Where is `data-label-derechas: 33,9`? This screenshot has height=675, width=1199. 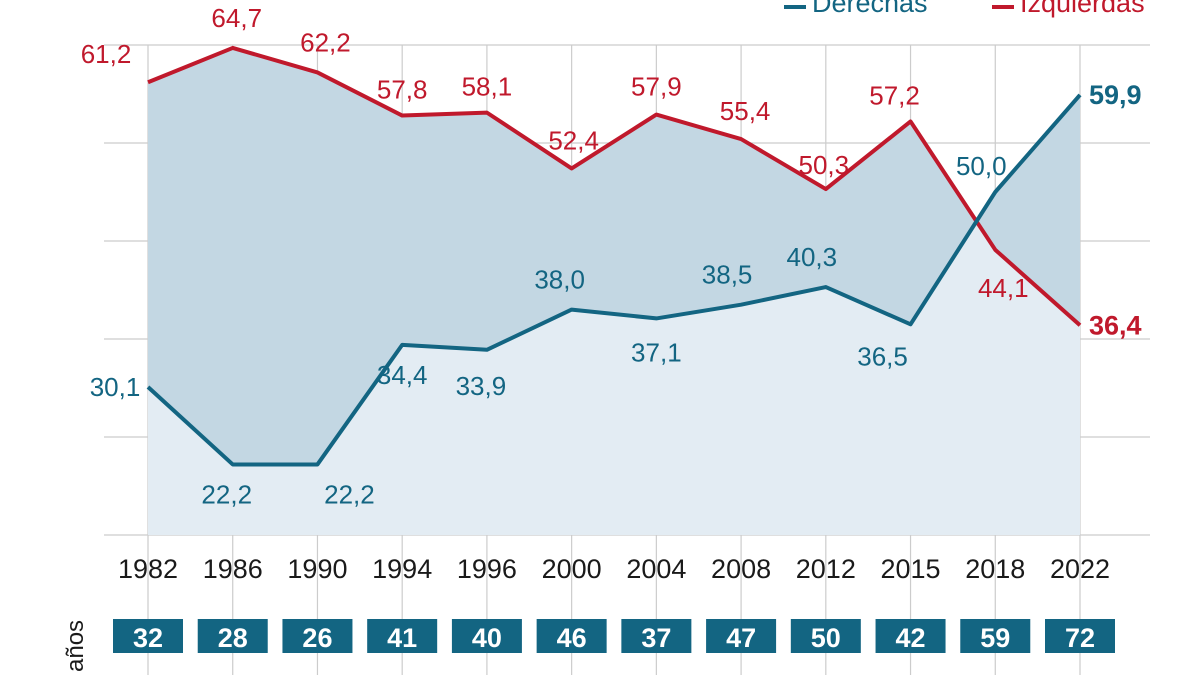 data-label-derechas: 33,9 is located at coordinates (481, 386).